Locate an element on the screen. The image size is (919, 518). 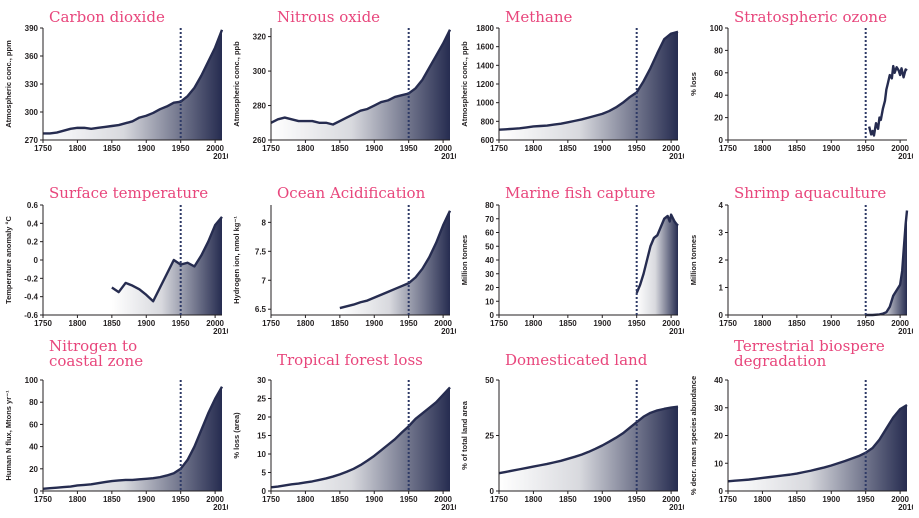
y-tick-label: 270 is located at coordinates (32, 140).